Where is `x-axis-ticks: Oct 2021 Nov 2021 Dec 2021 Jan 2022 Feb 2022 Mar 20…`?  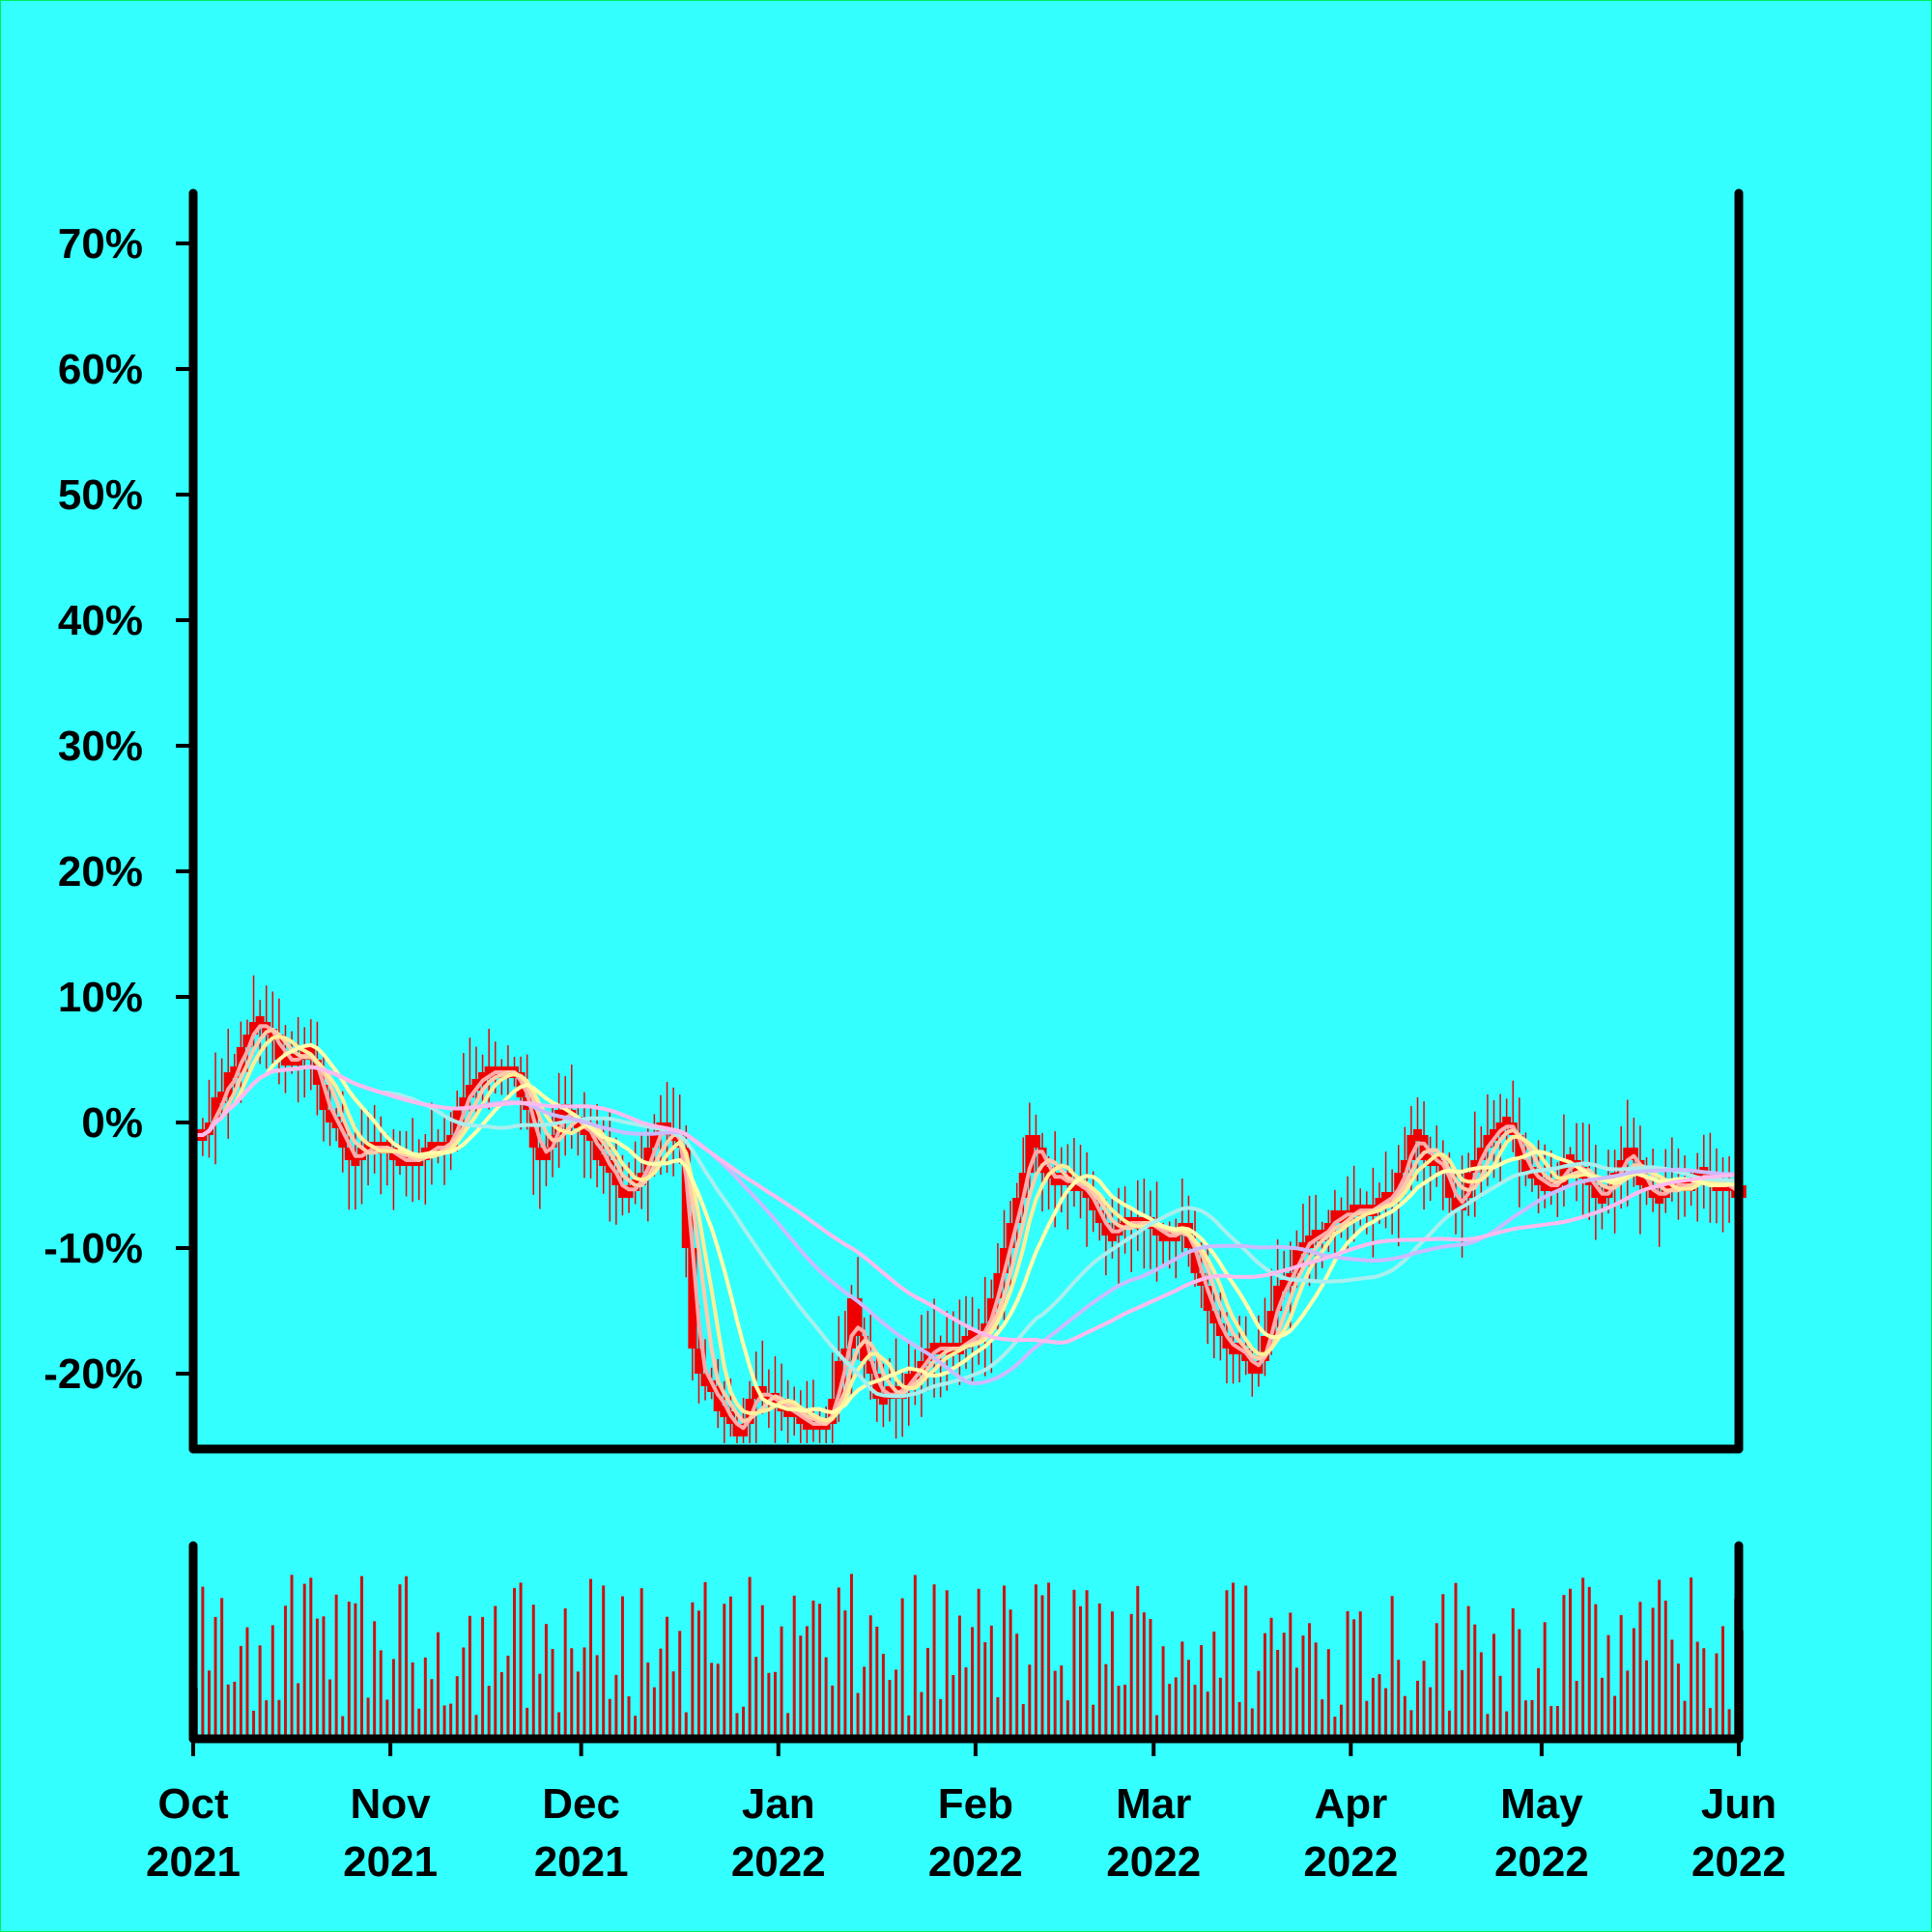
x-axis-ticks: Oct 2021 Nov 2021 Dec 2021 Jan 2022 Feb 2022 Mar 20… is located at coordinates (966, 1812).